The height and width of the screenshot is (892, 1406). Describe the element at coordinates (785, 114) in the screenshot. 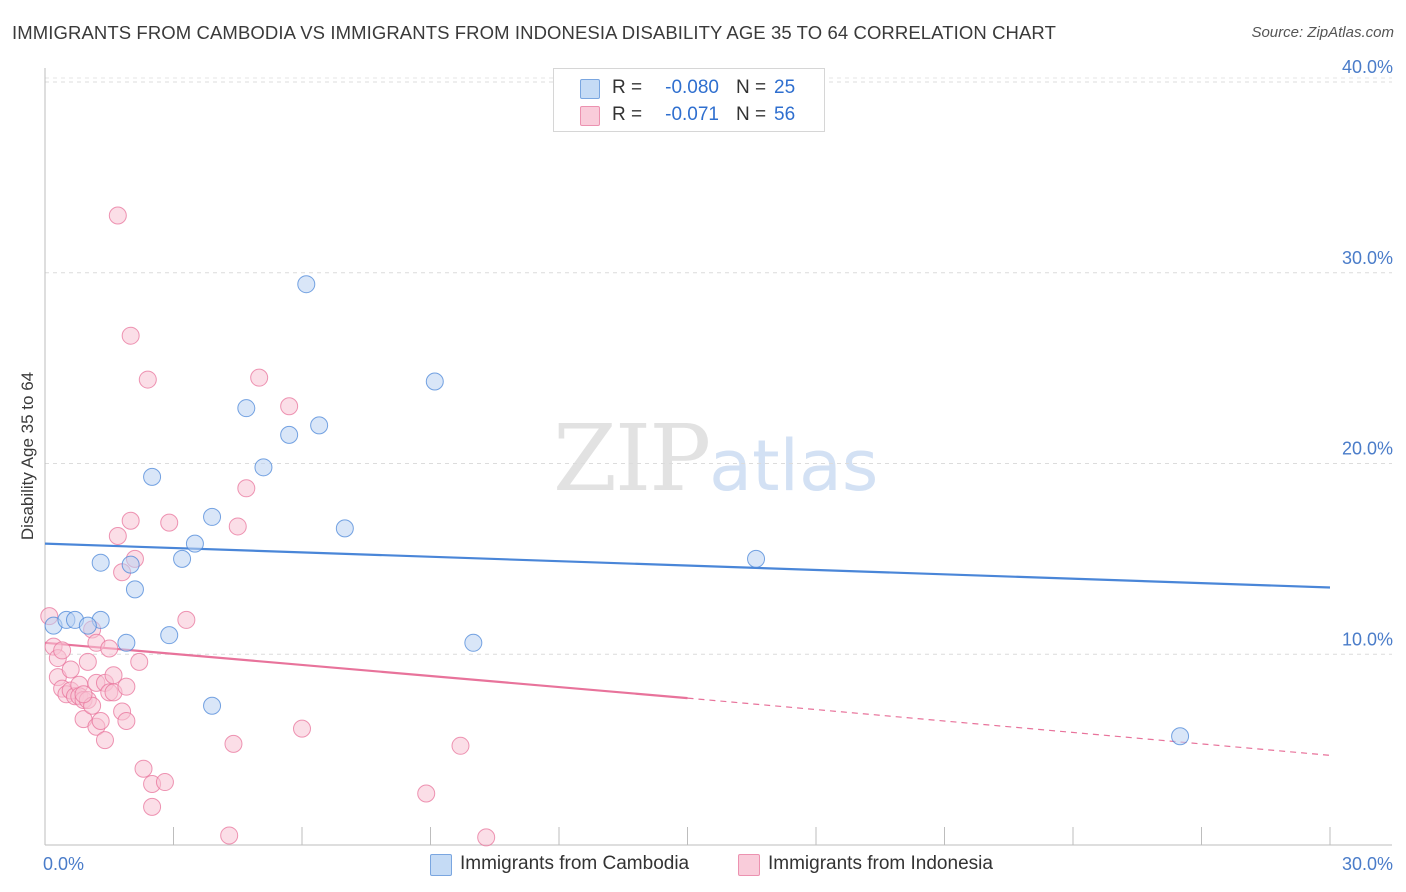

I see `legend-n-value: 56` at that location.